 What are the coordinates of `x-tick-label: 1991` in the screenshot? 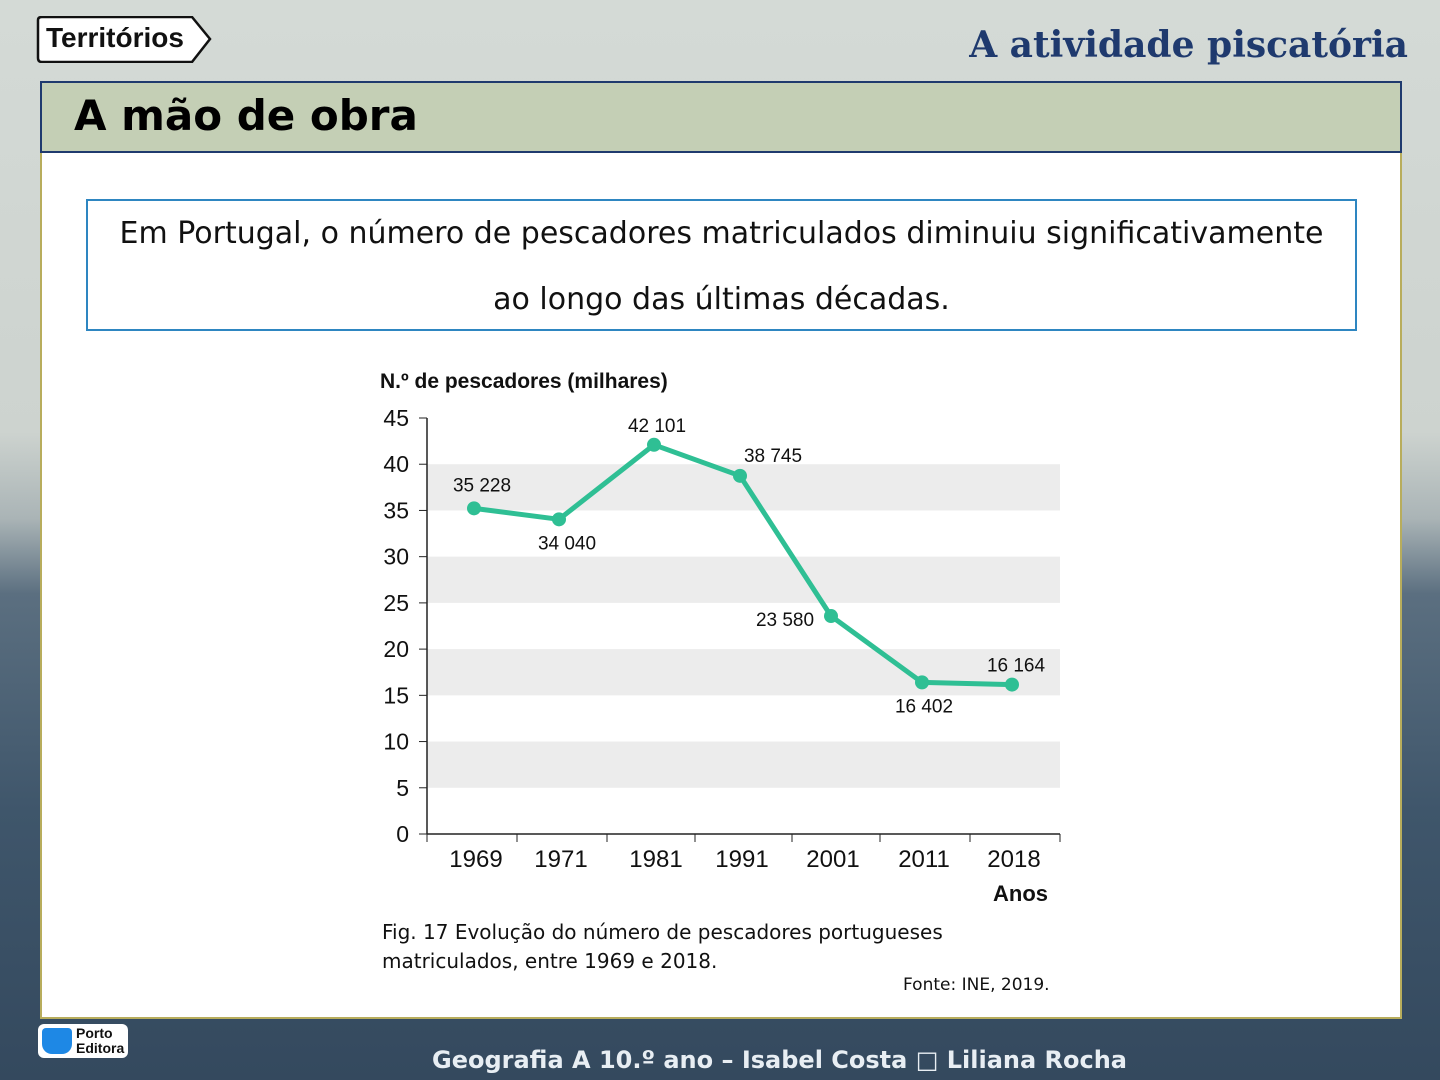 It's located at (741, 859).